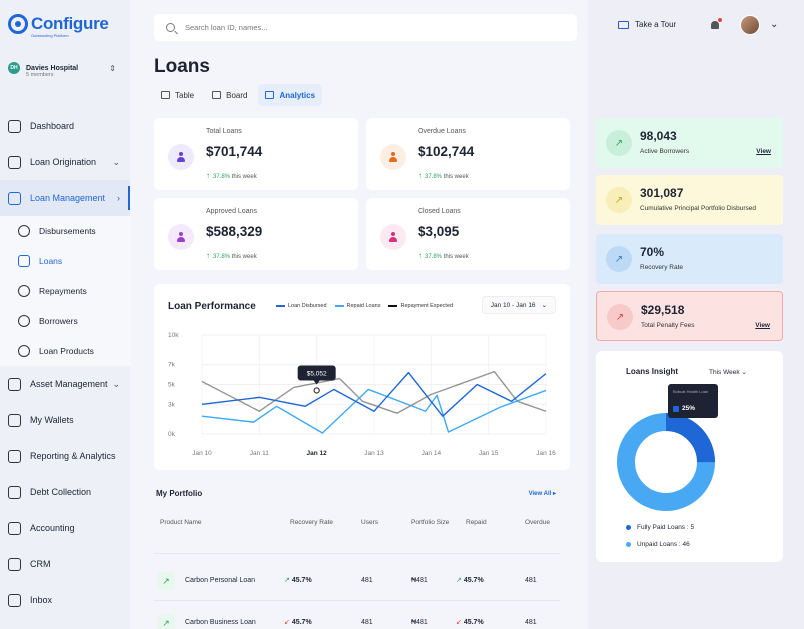  What do you see at coordinates (518, 305) in the screenshot?
I see `date-range-select: Jan 10 - Jan 16 ⌄` at bounding box center [518, 305].